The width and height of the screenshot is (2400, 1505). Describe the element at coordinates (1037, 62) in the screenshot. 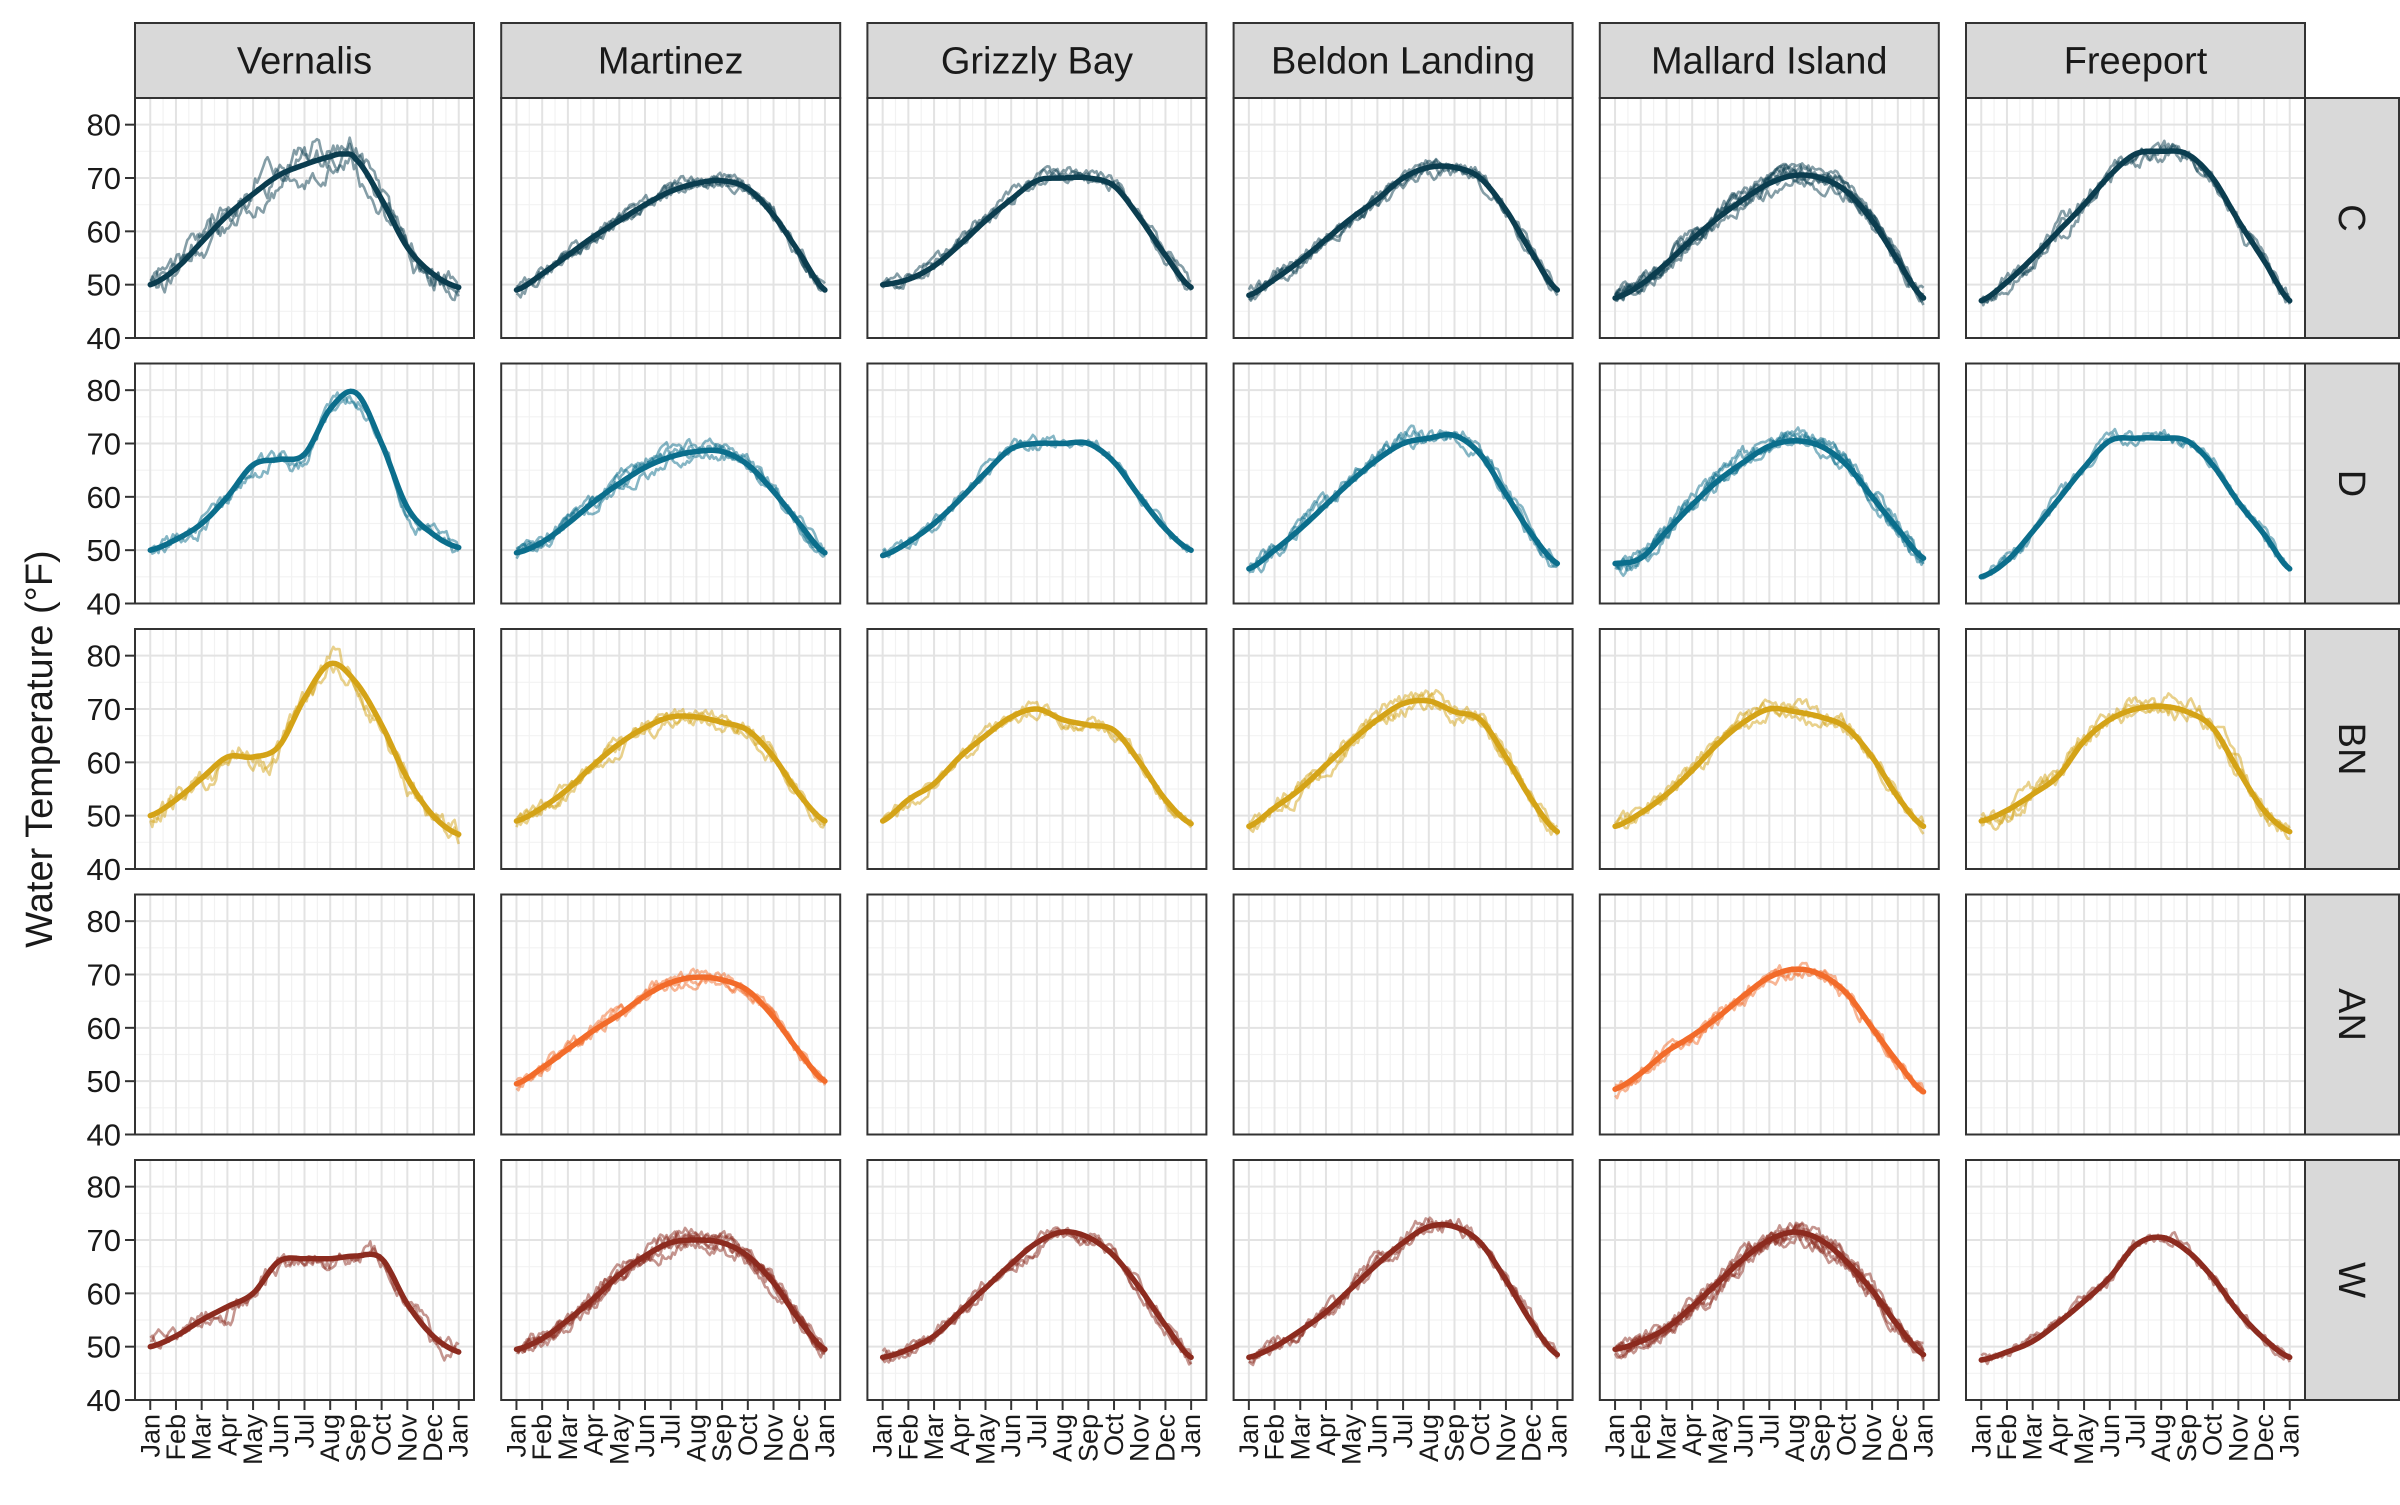

I see `column-strip-label: Grizzly Bay` at that location.